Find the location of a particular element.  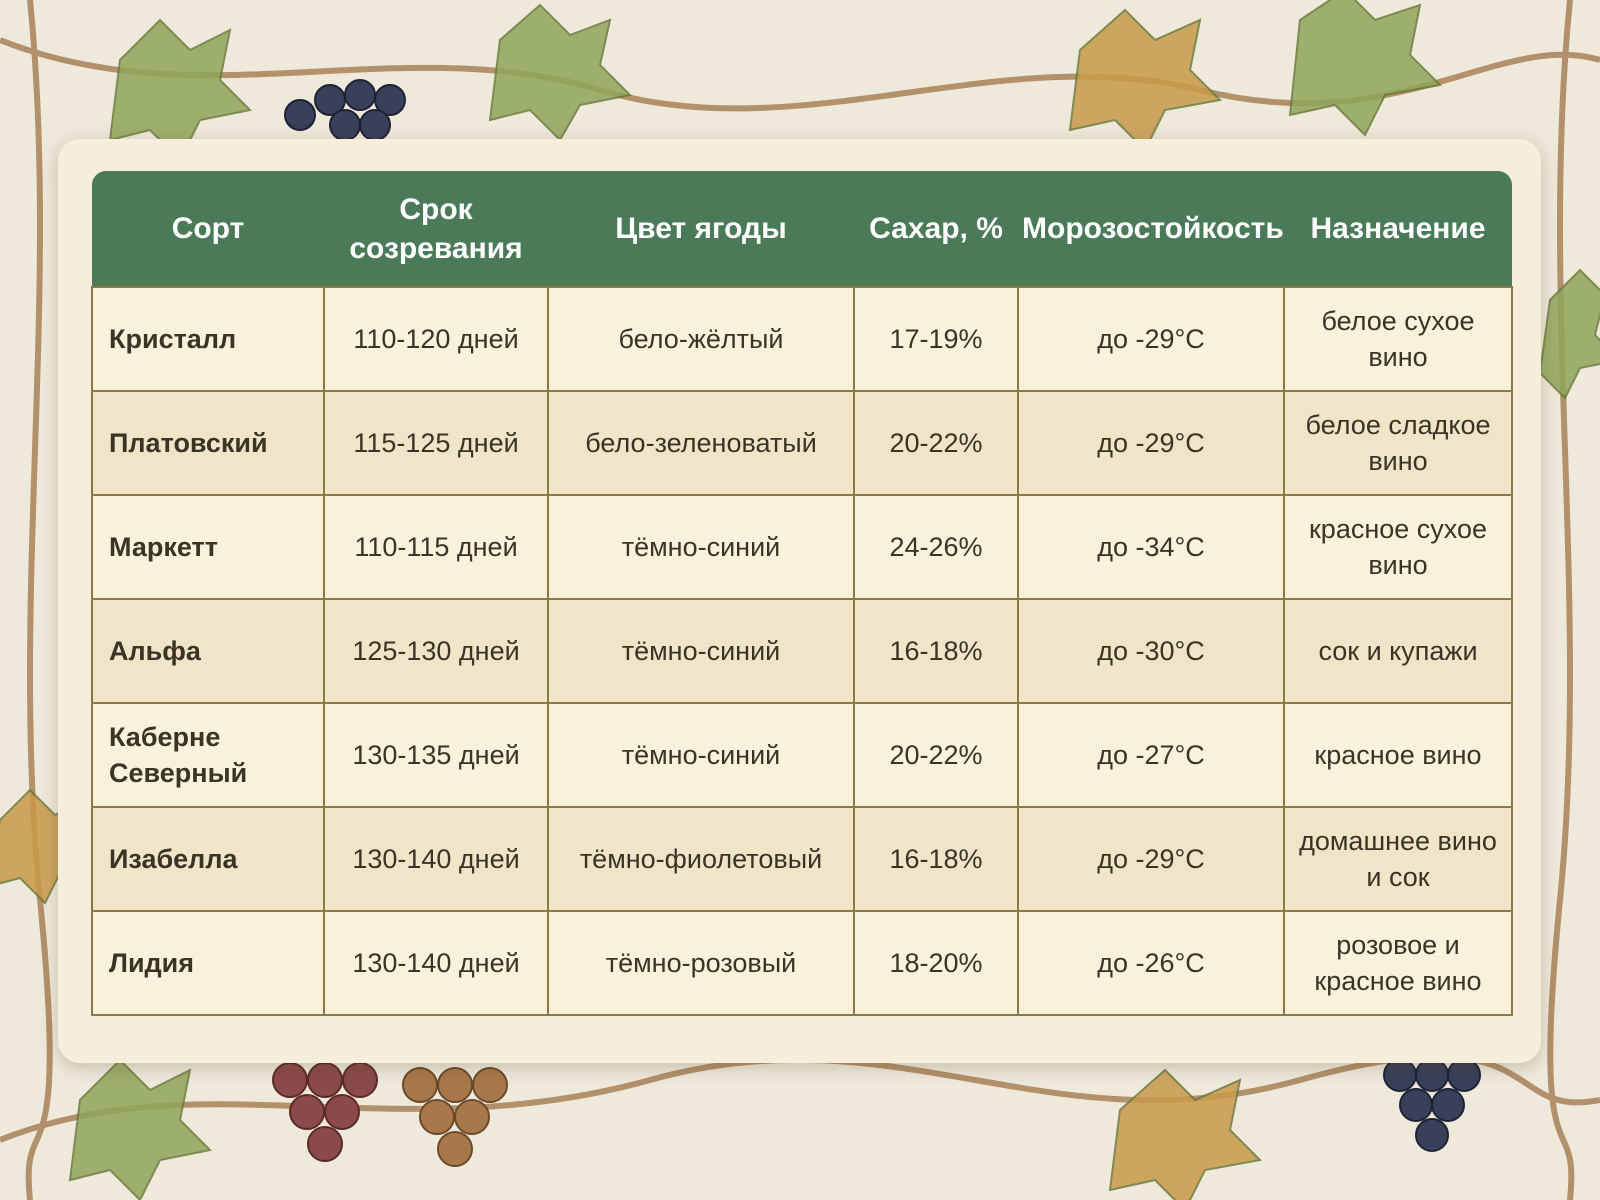

variety-name: Лидия is located at coordinates (208, 963).